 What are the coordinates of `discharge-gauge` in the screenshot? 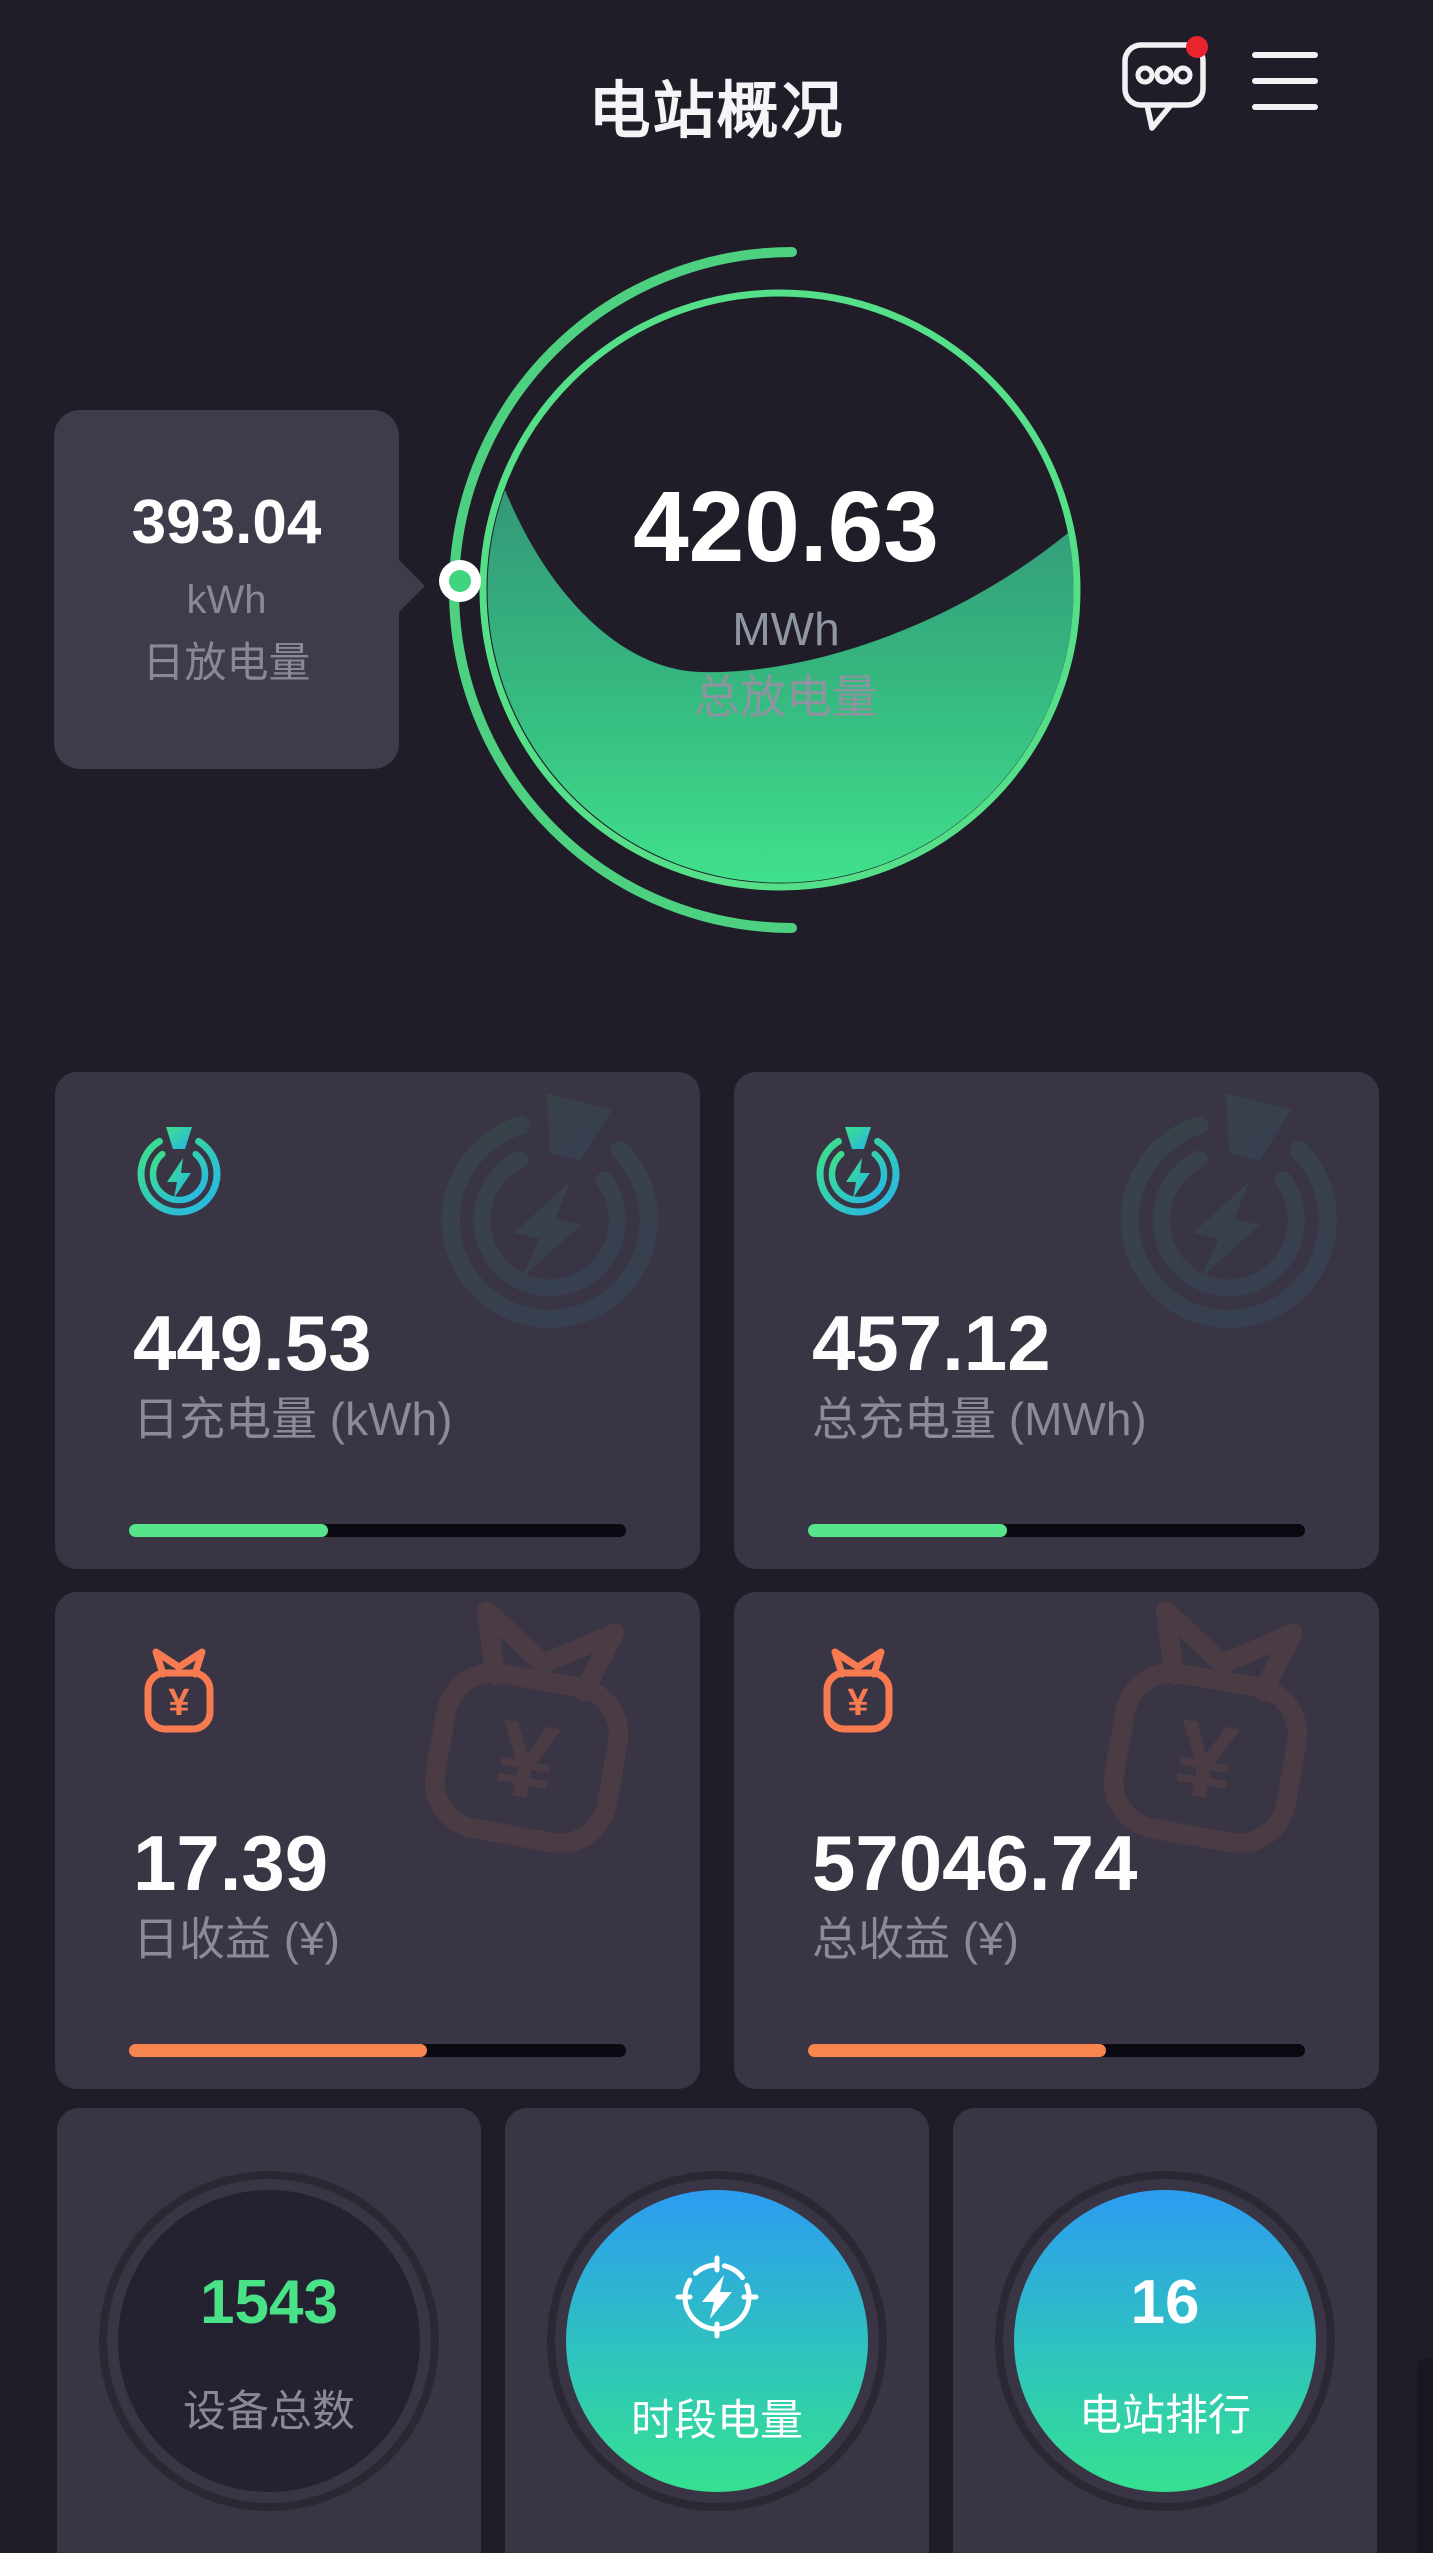 It's located at (760, 590).